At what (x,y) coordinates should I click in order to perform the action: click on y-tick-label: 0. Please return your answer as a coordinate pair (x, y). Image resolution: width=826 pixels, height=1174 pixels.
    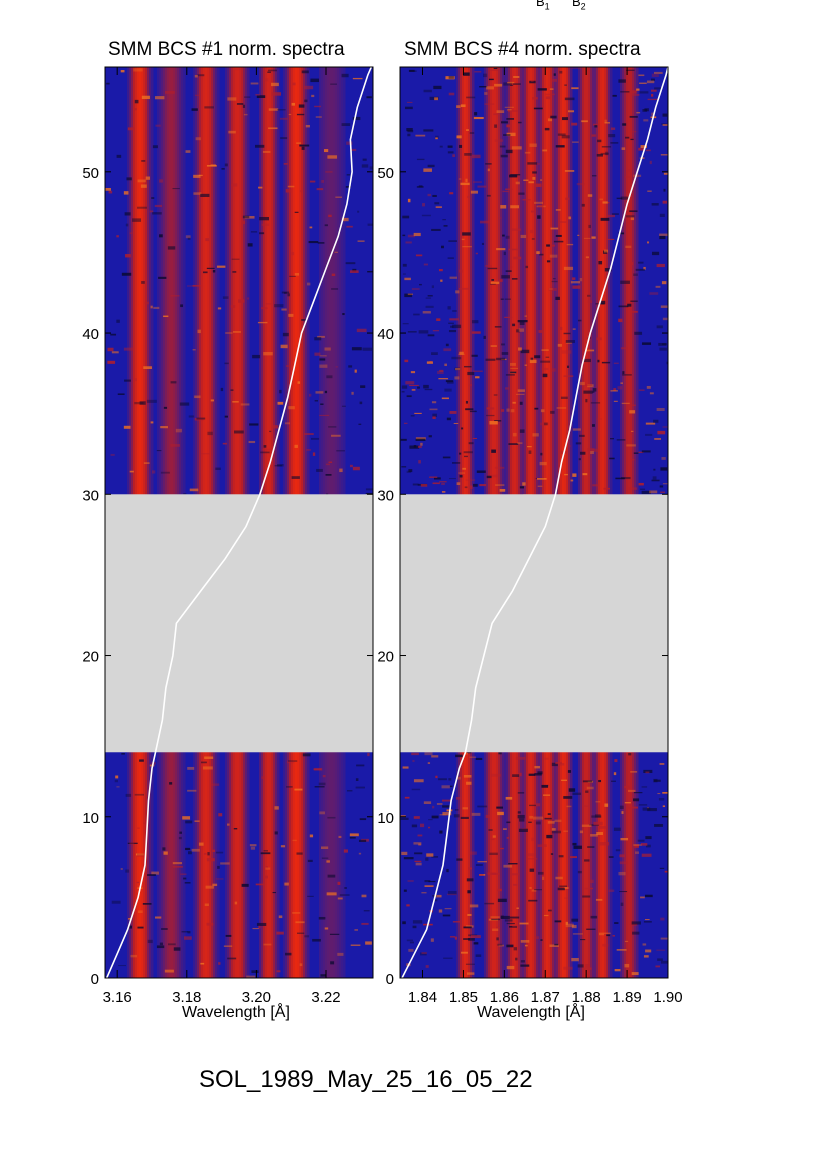
    Looking at the image, I should click on (95, 979).